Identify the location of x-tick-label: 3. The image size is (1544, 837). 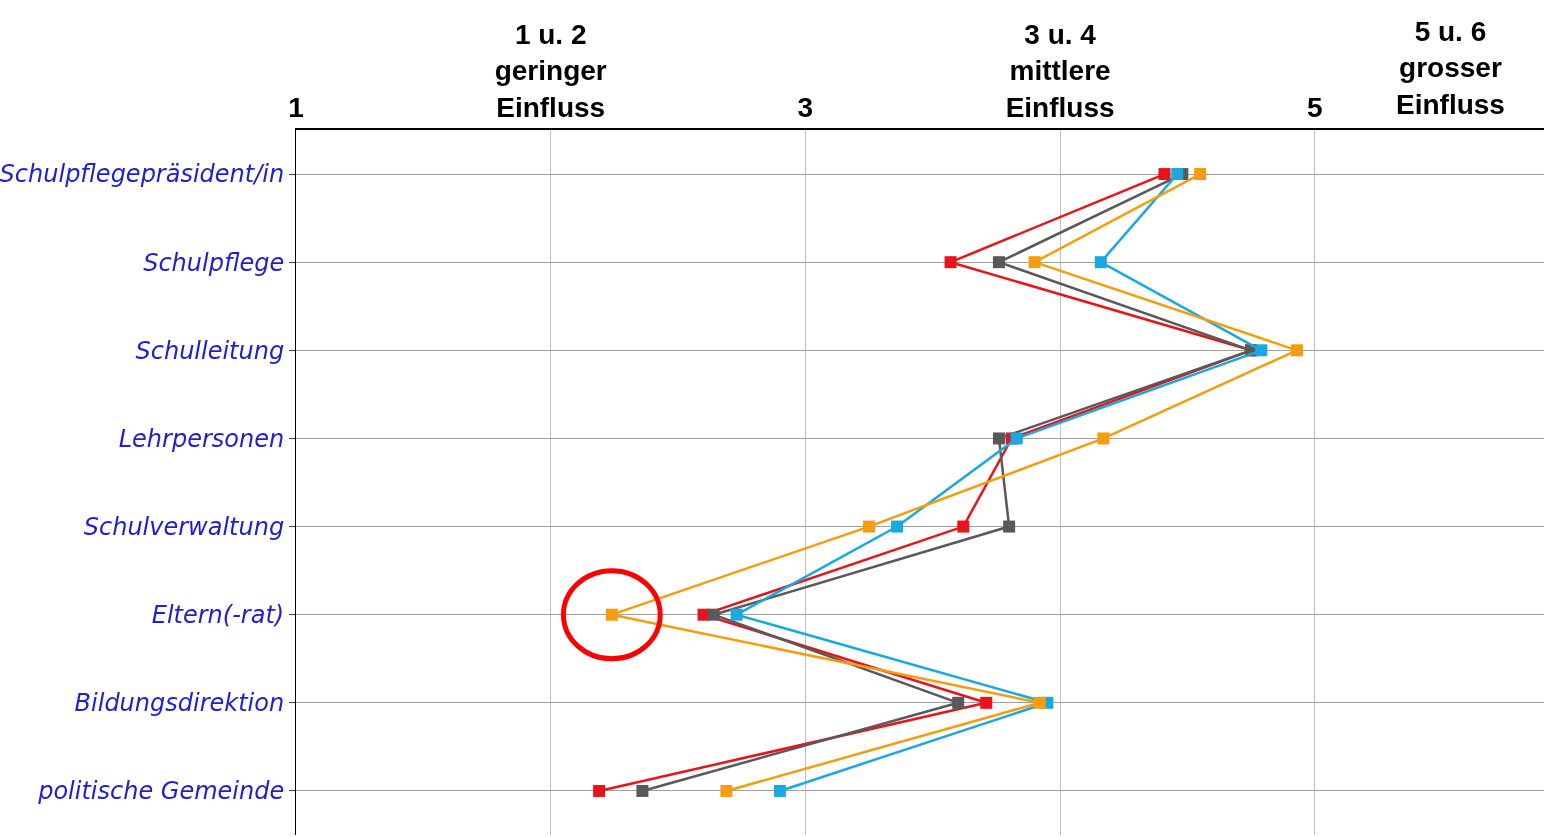
(805, 107).